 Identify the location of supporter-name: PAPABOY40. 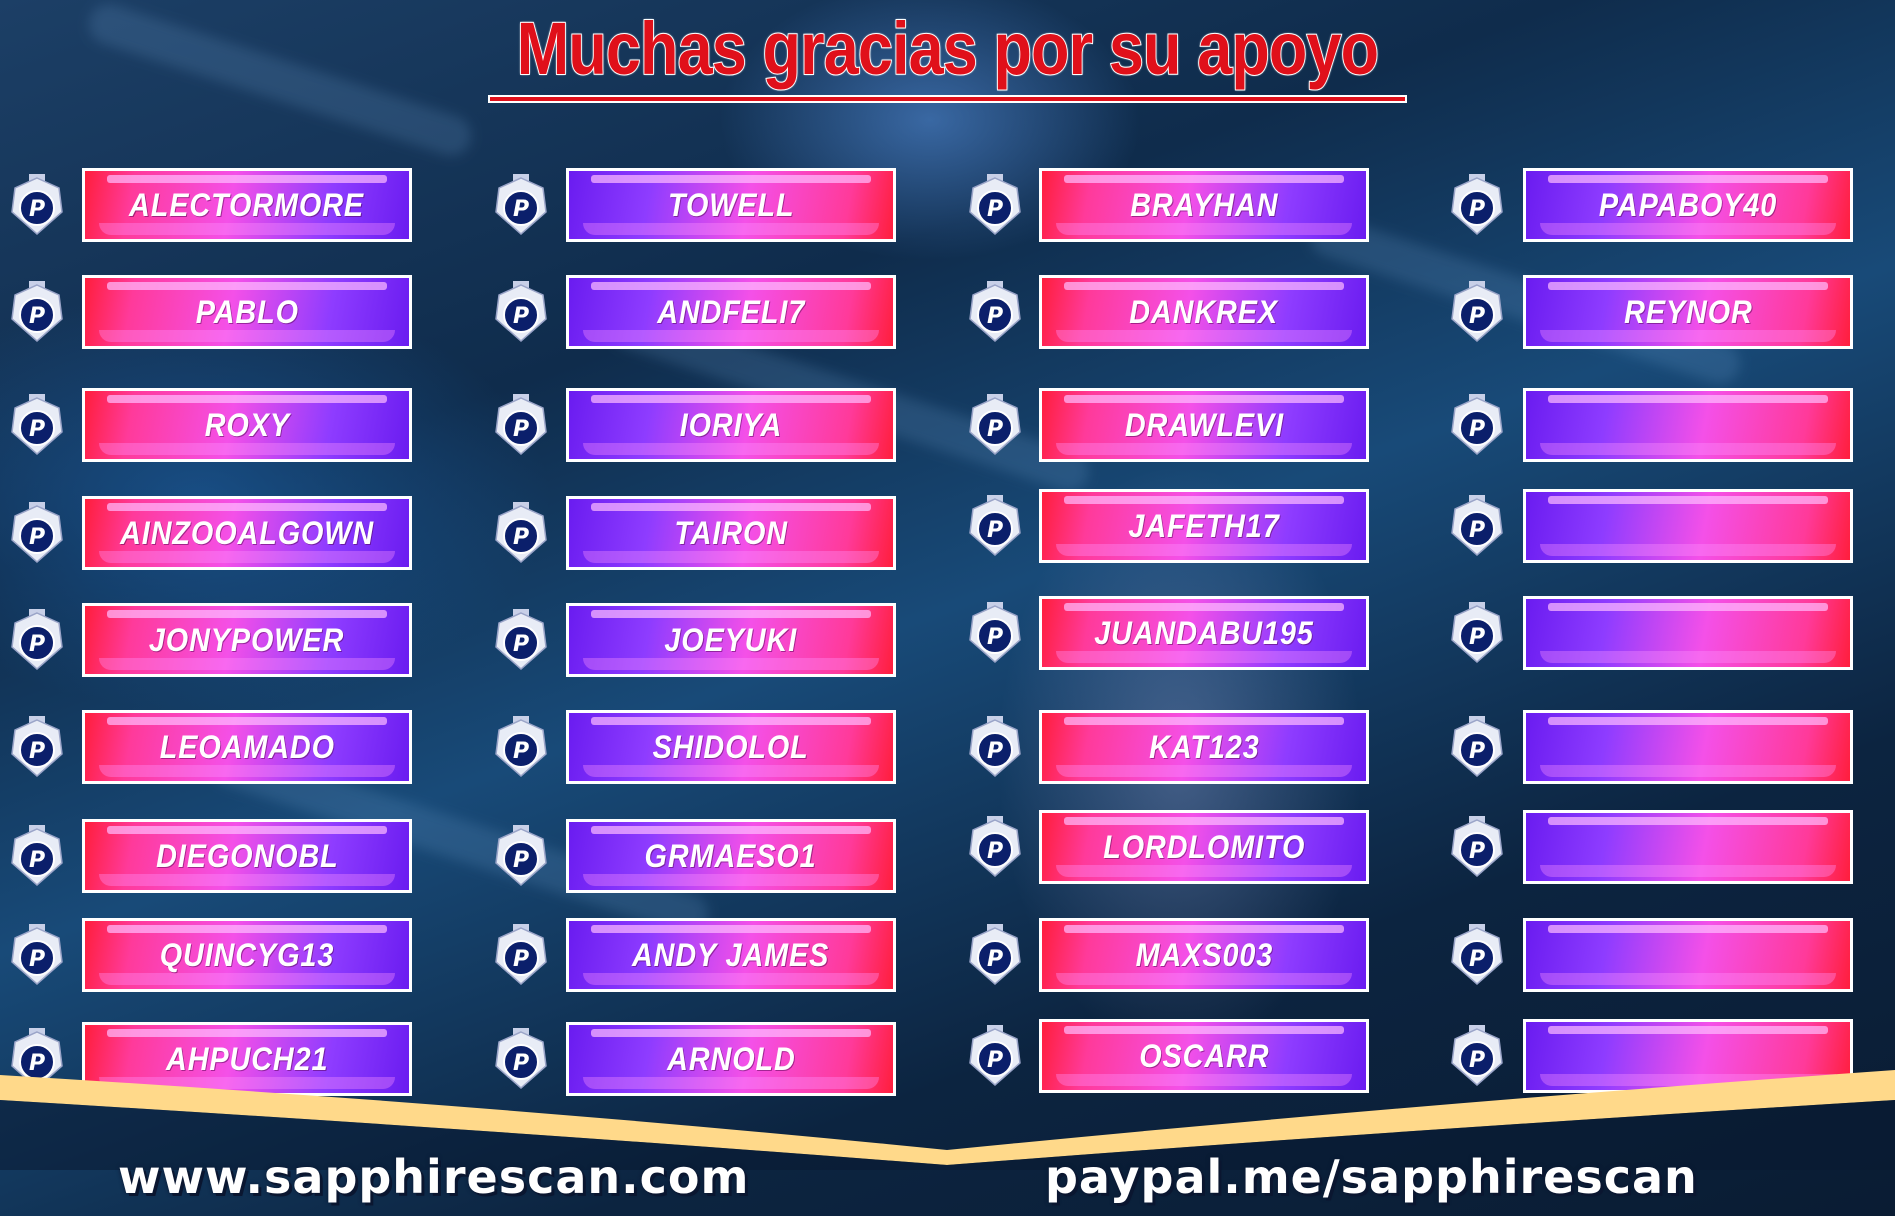
(1688, 204).